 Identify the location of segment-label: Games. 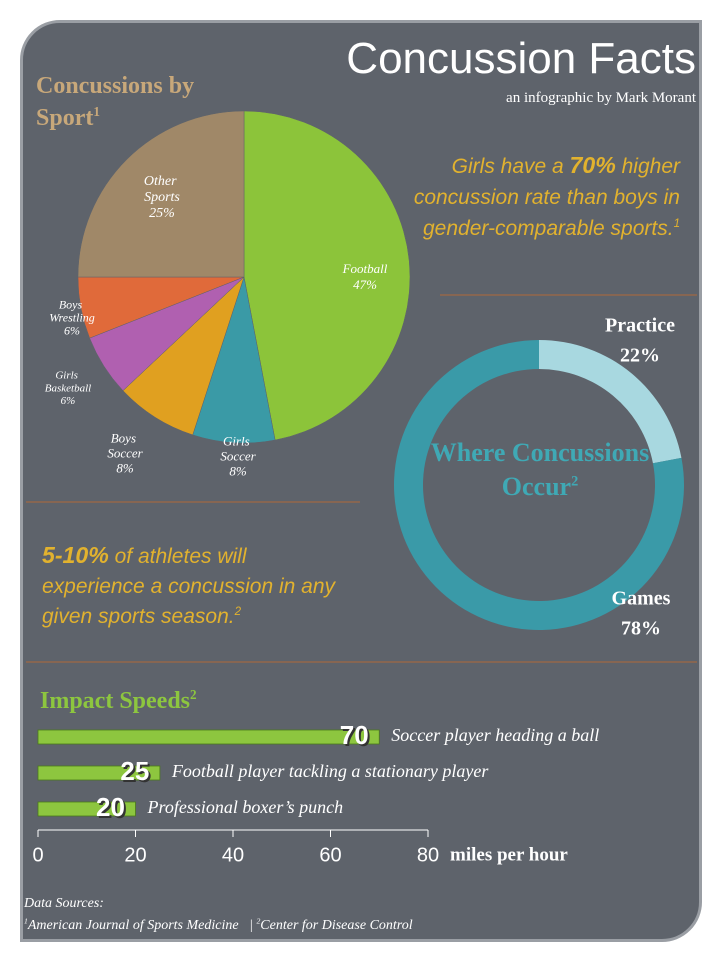
(641, 599).